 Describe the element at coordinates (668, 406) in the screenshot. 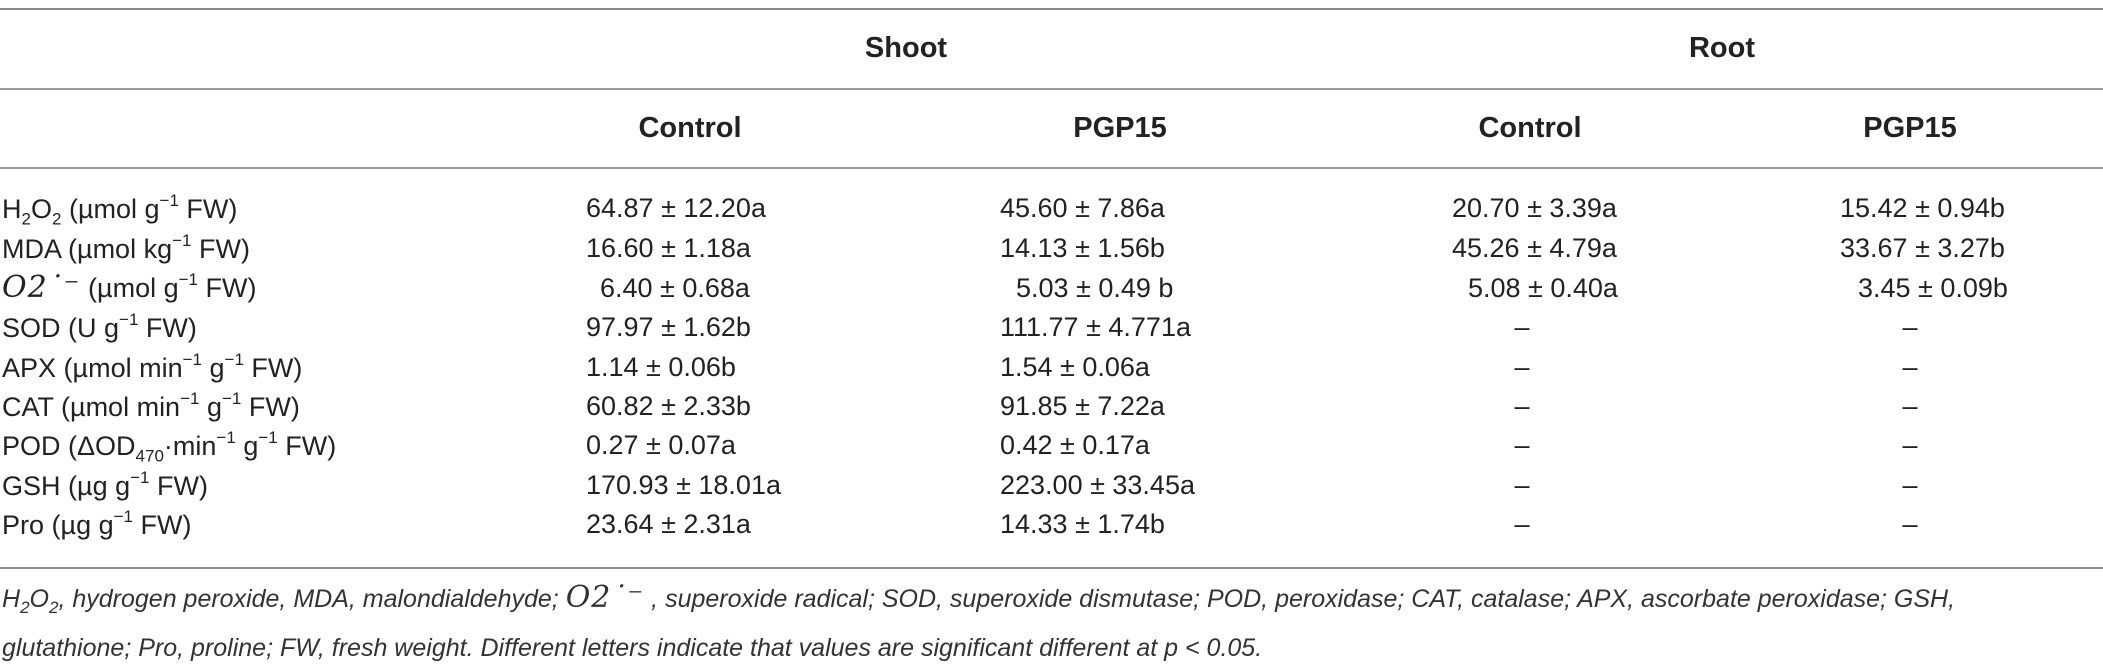

I see `table-cell: 60.82 ± 2.33b` at that location.